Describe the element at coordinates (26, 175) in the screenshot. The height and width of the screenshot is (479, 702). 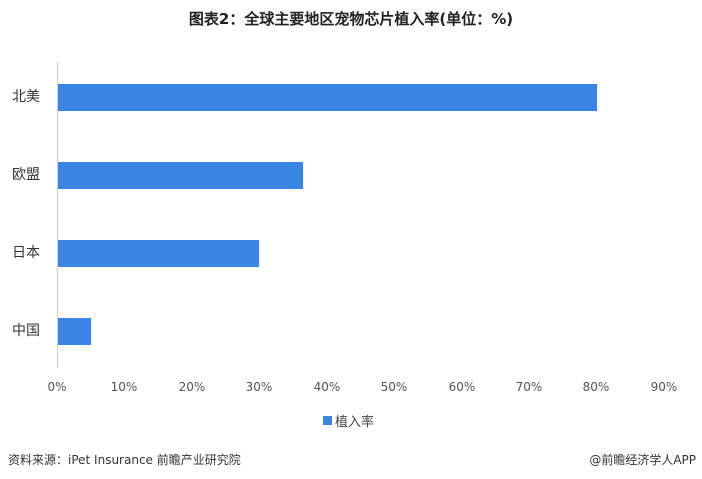
I see `y-label-eu: 欧盟` at that location.